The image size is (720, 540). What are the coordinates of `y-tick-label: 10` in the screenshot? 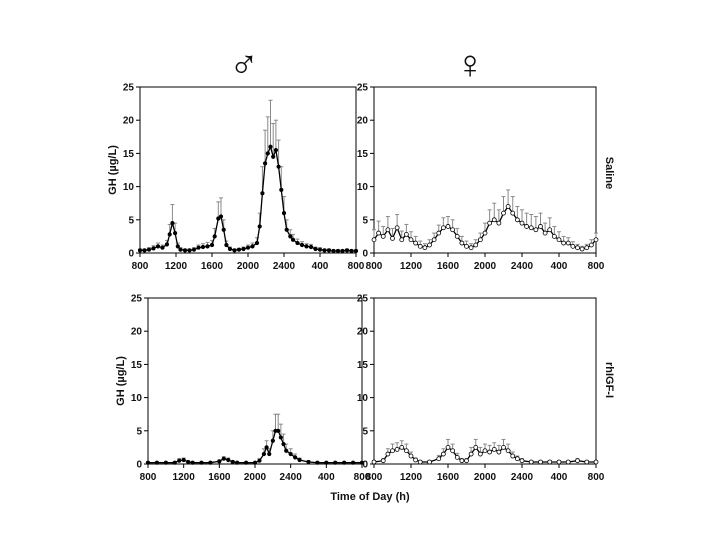 It's located at (363, 398).